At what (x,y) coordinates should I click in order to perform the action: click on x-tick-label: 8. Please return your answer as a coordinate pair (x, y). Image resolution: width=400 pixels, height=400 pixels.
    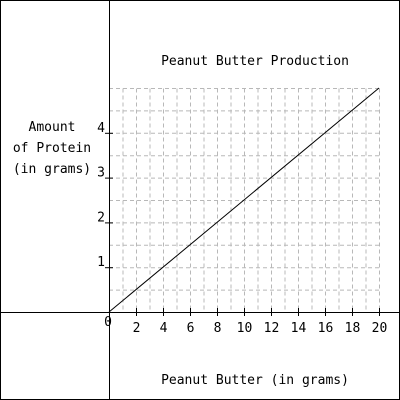
    Looking at the image, I should click on (218, 328).